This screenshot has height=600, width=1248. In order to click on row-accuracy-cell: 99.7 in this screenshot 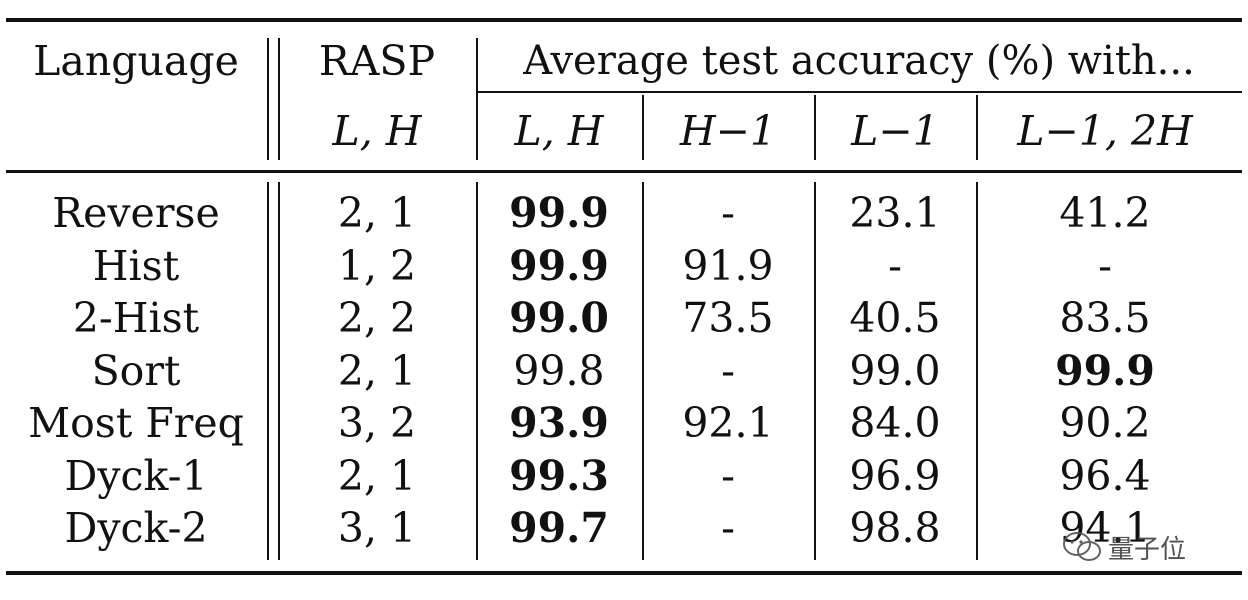, I will do `click(559, 528)`.